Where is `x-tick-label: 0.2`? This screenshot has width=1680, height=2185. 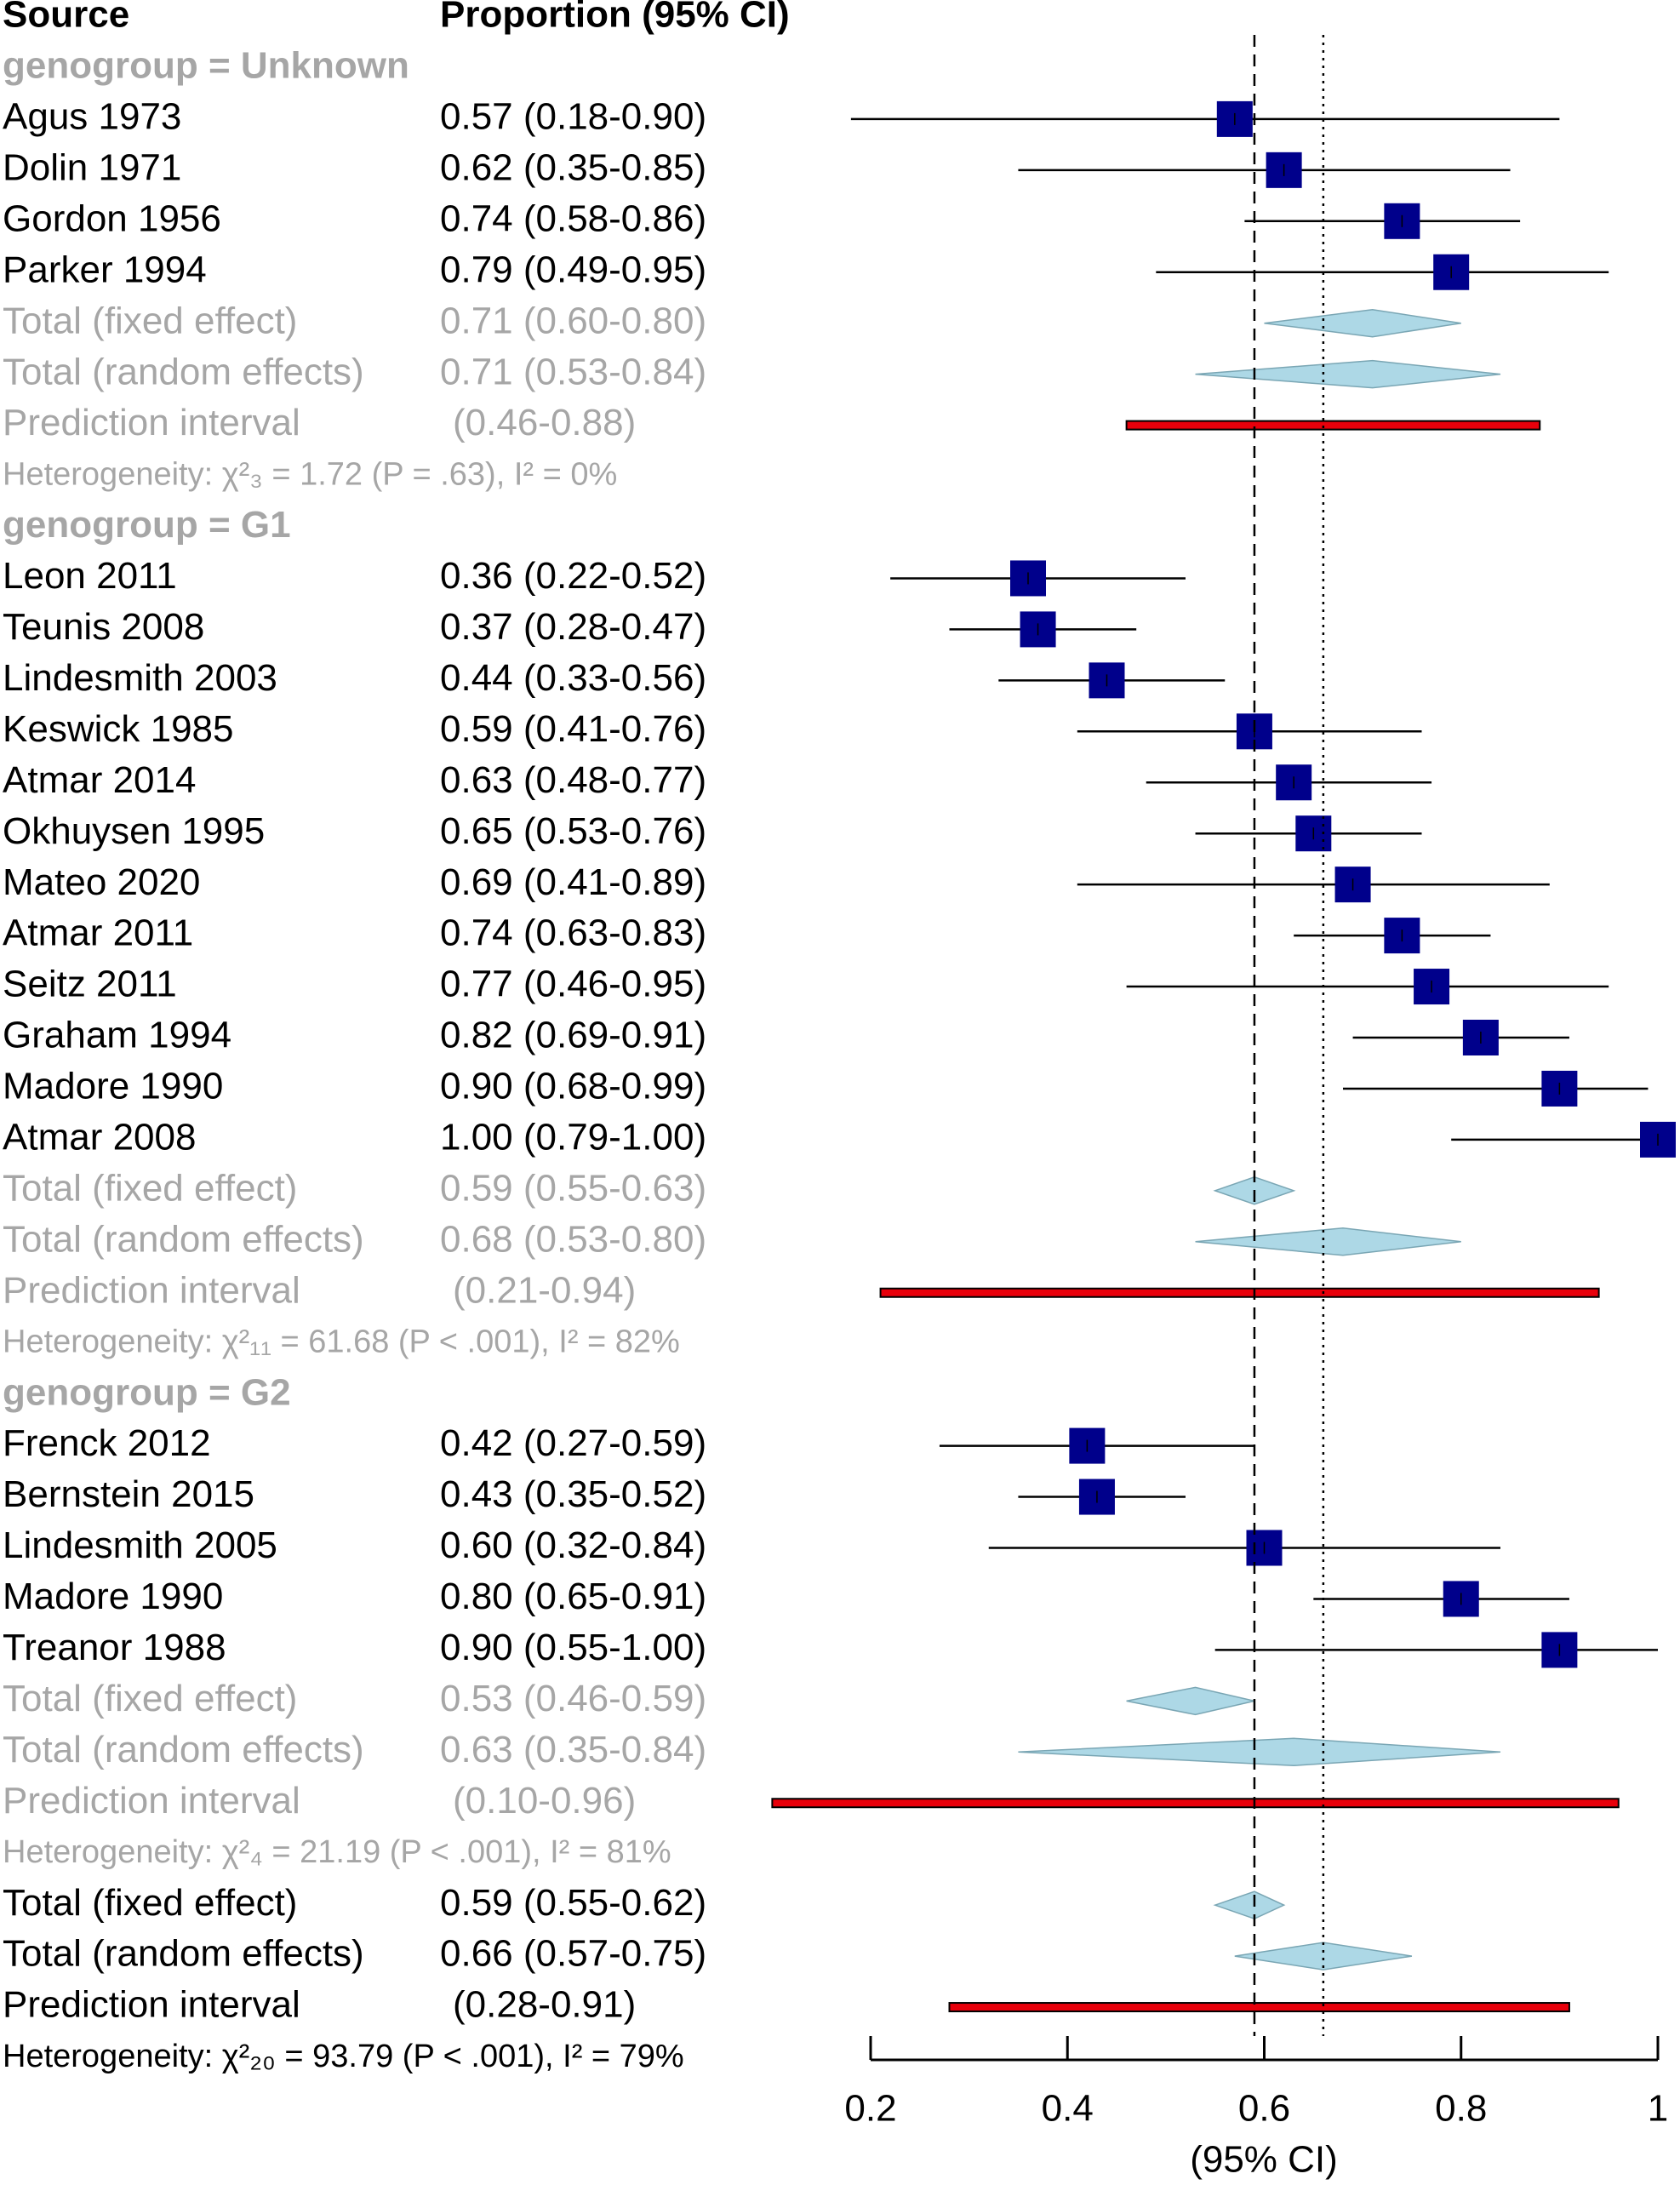 x-tick-label: 0.2 is located at coordinates (870, 2109).